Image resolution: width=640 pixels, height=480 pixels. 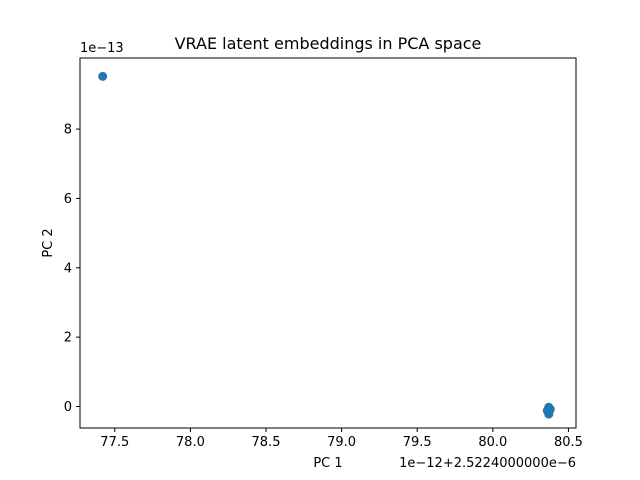 I want to click on chart-title: VRAE latent embeddings in PCA space, so click(x=328, y=43).